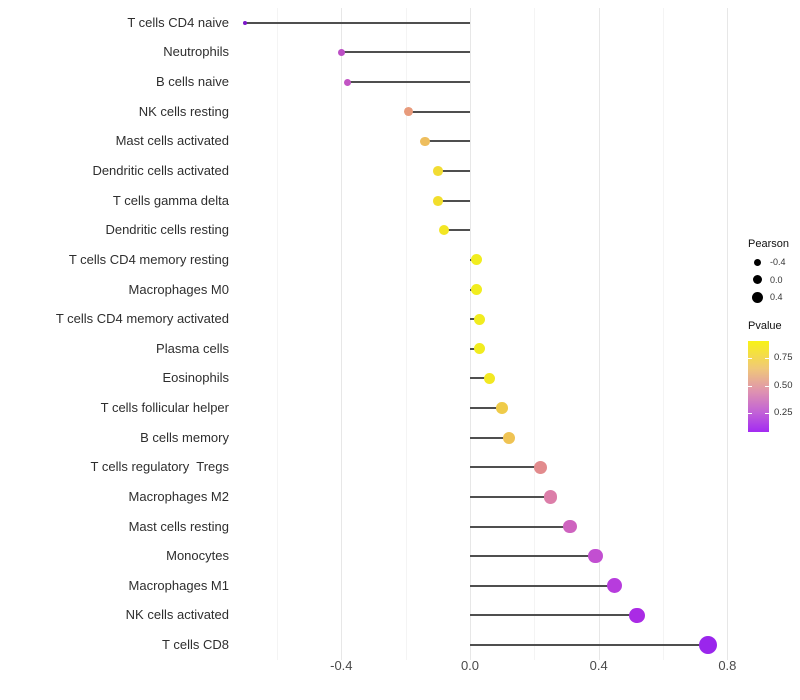 This screenshot has width=800, height=700. What do you see at coordinates (160, 170) in the screenshot?
I see `y-axis-label: Dendritic cells activated` at bounding box center [160, 170].